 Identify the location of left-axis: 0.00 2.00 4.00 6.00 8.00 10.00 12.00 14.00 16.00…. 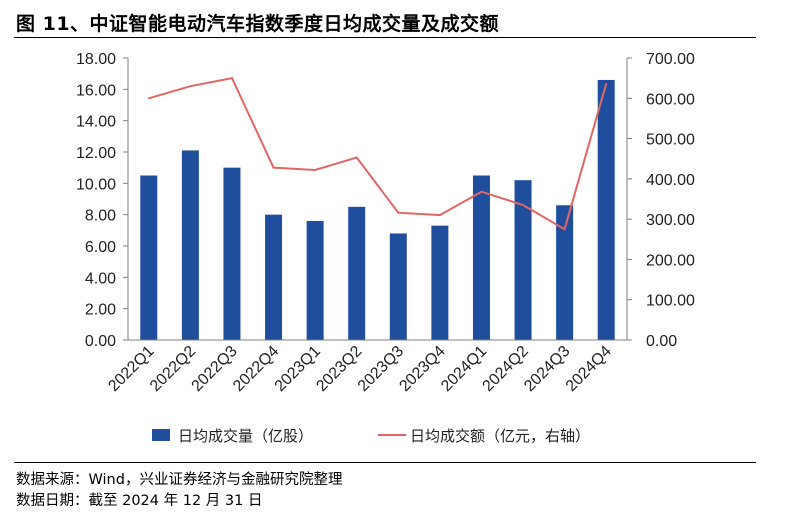
(102, 200).